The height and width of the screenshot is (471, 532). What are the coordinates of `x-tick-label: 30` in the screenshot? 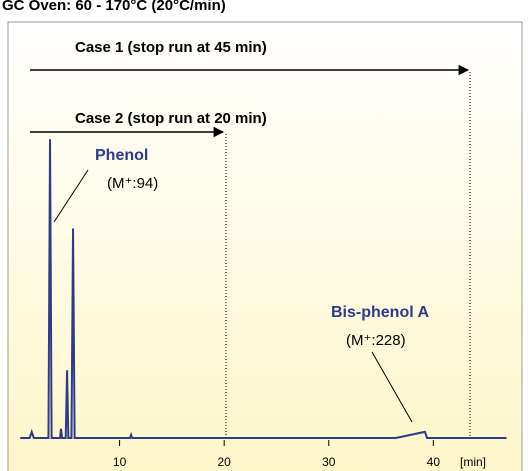 It's located at (329, 462).